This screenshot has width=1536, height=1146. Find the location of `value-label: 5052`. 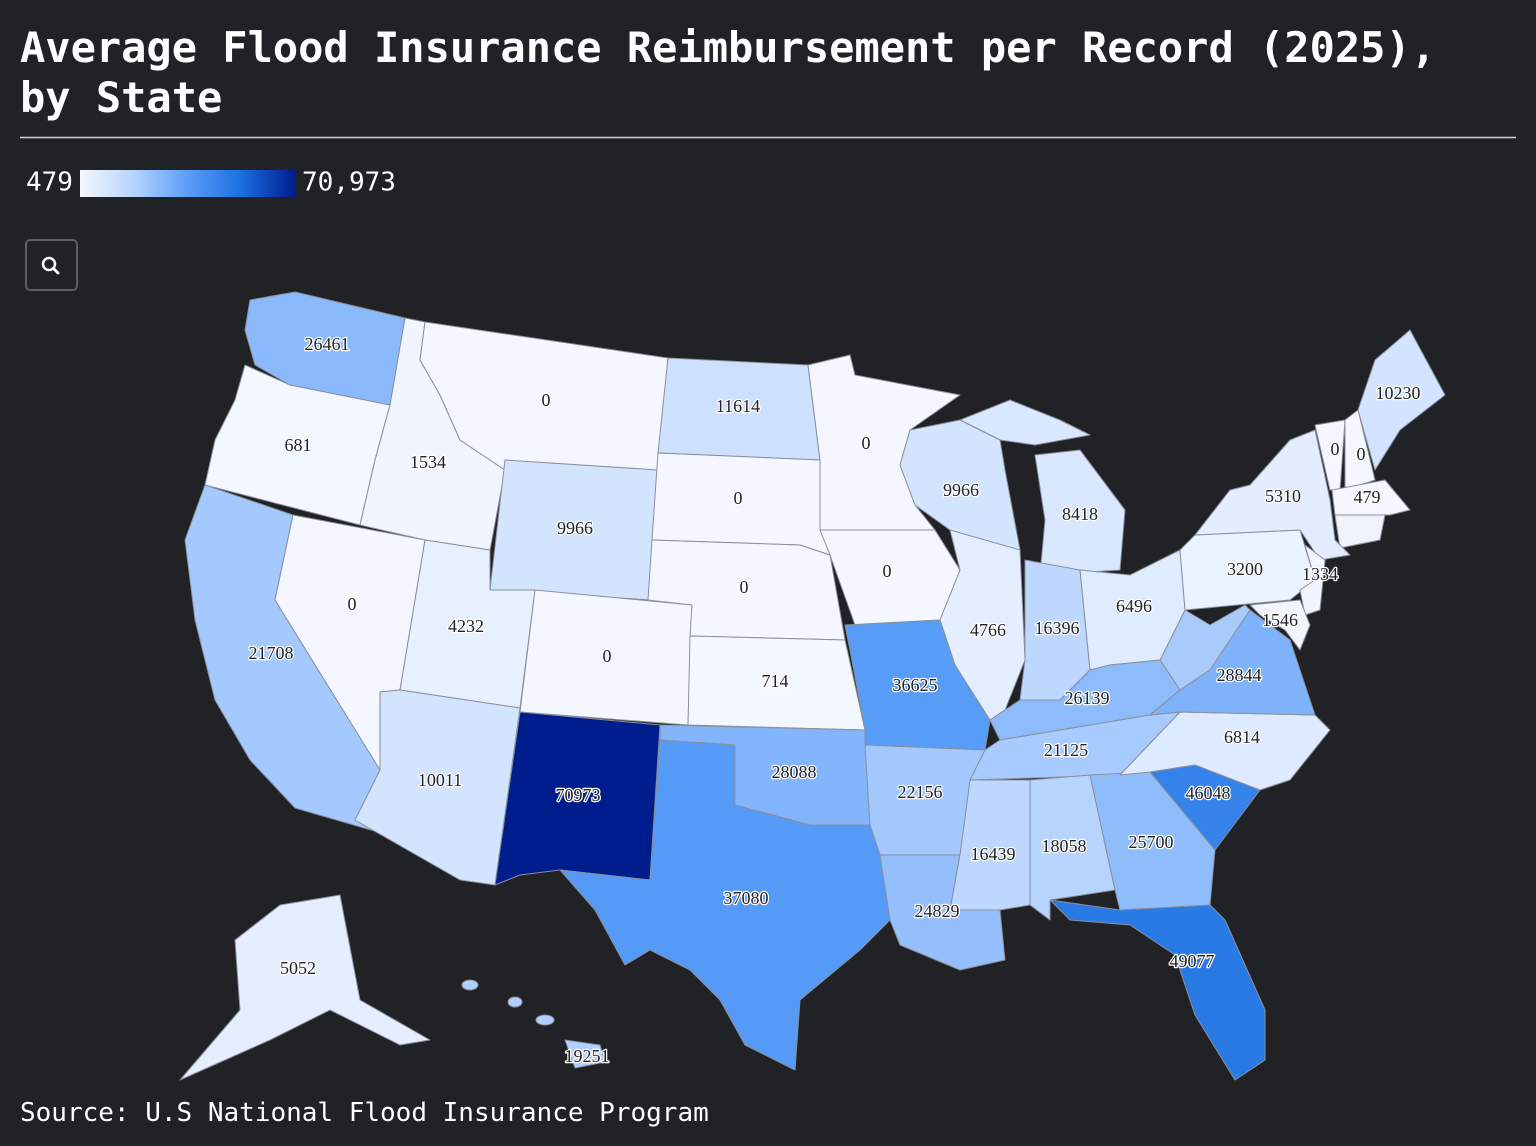

value-label: 5052 is located at coordinates (298, 968).